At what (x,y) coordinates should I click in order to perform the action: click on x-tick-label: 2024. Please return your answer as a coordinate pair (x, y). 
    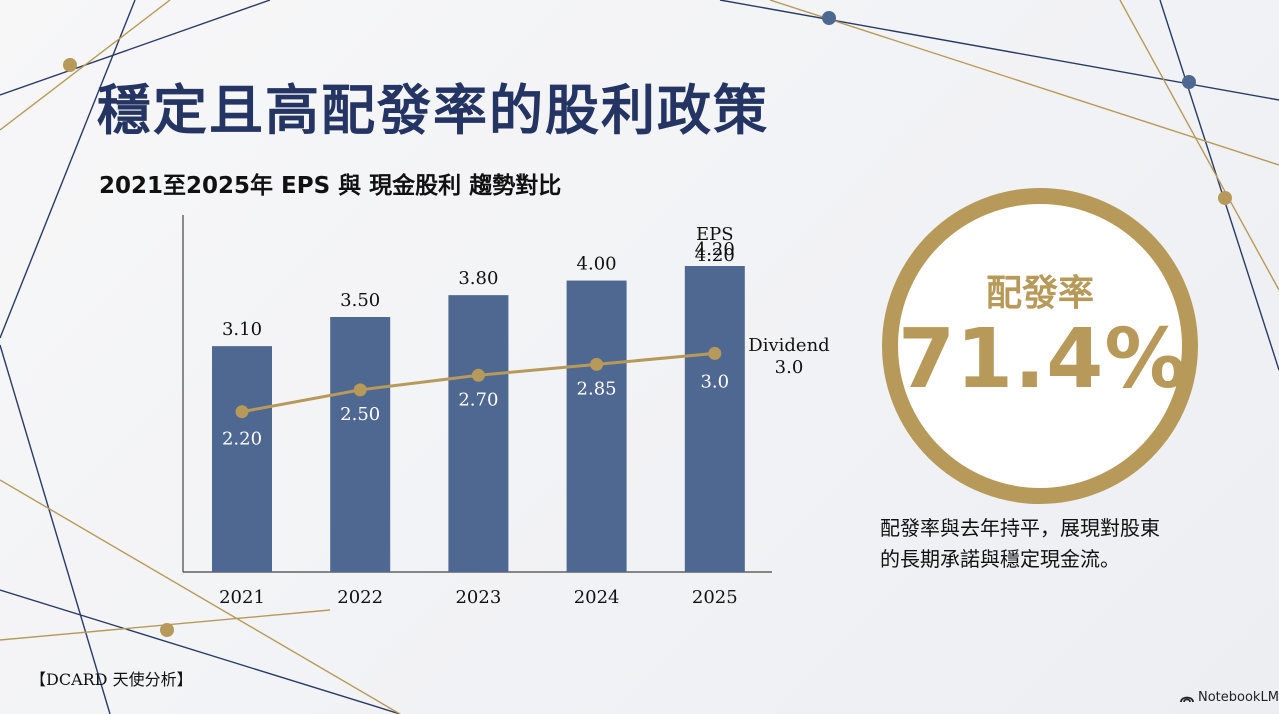
    Looking at the image, I should click on (597, 597).